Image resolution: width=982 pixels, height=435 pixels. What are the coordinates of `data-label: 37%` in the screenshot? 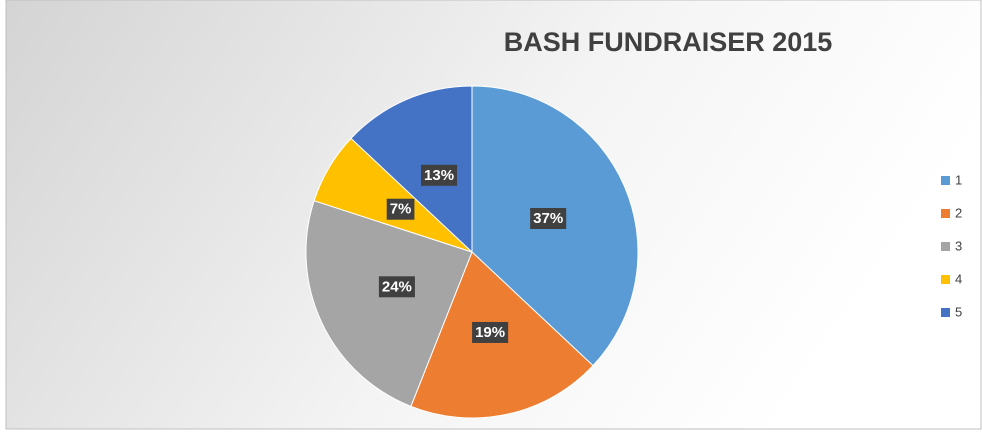 It's located at (548, 218).